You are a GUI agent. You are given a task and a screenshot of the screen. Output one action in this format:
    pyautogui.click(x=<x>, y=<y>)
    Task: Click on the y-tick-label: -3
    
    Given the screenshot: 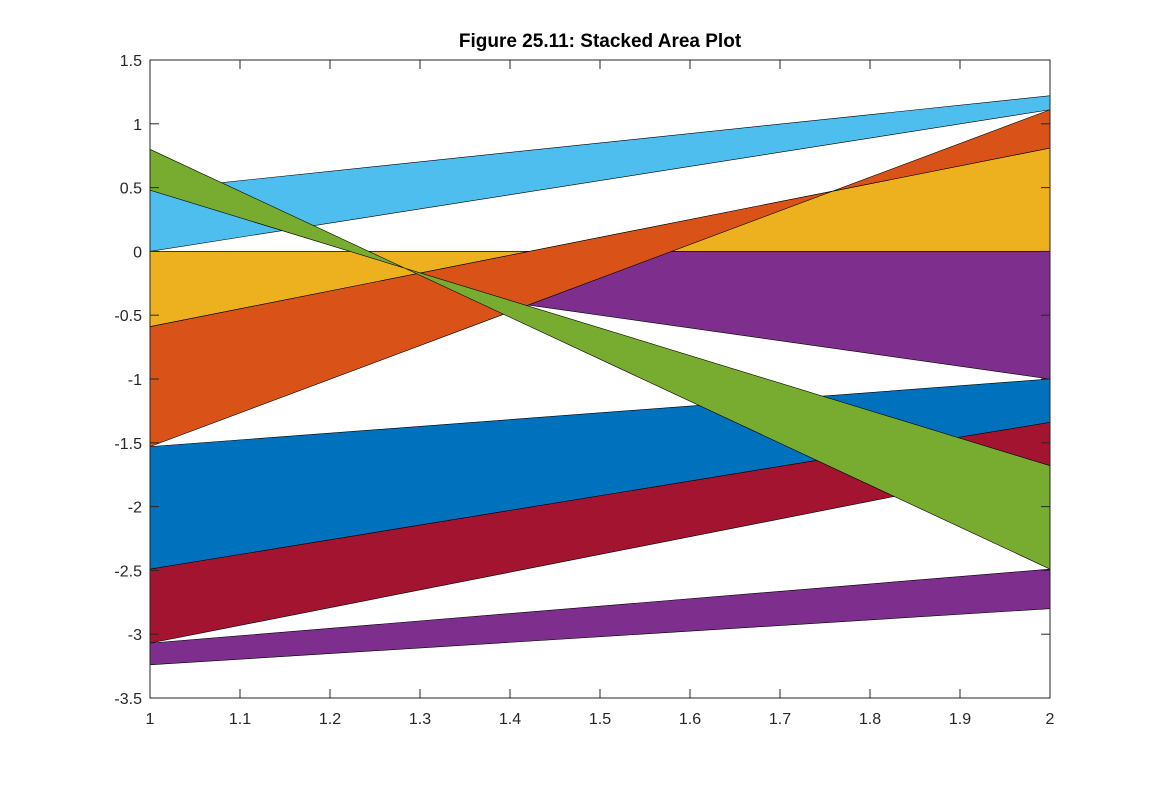 What is the action you would take?
    pyautogui.click(x=135, y=635)
    